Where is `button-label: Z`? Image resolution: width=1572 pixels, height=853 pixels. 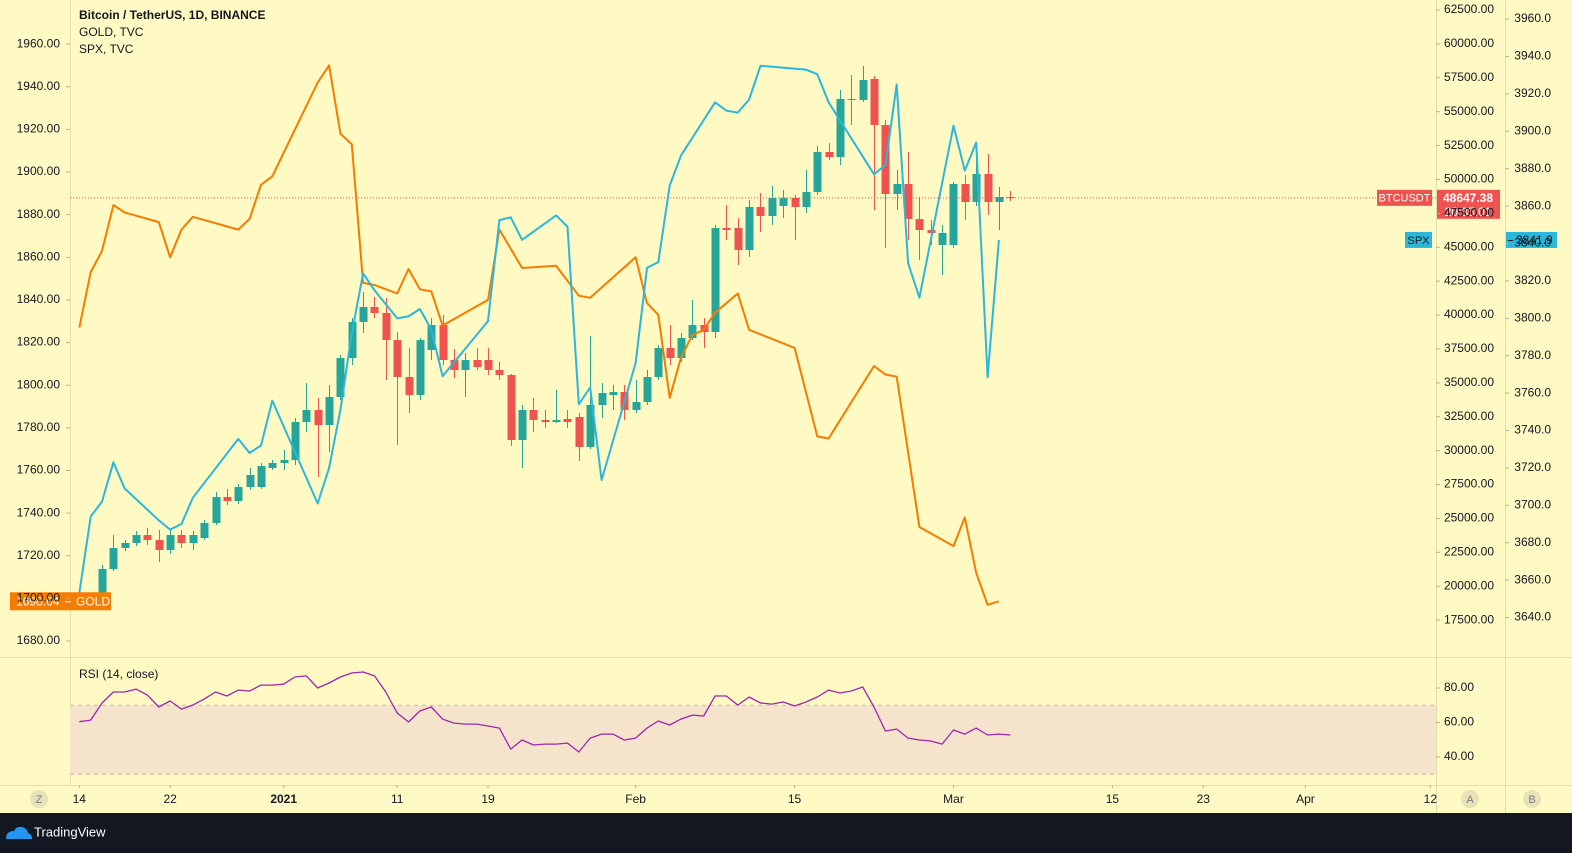
button-label: Z is located at coordinates (39, 800).